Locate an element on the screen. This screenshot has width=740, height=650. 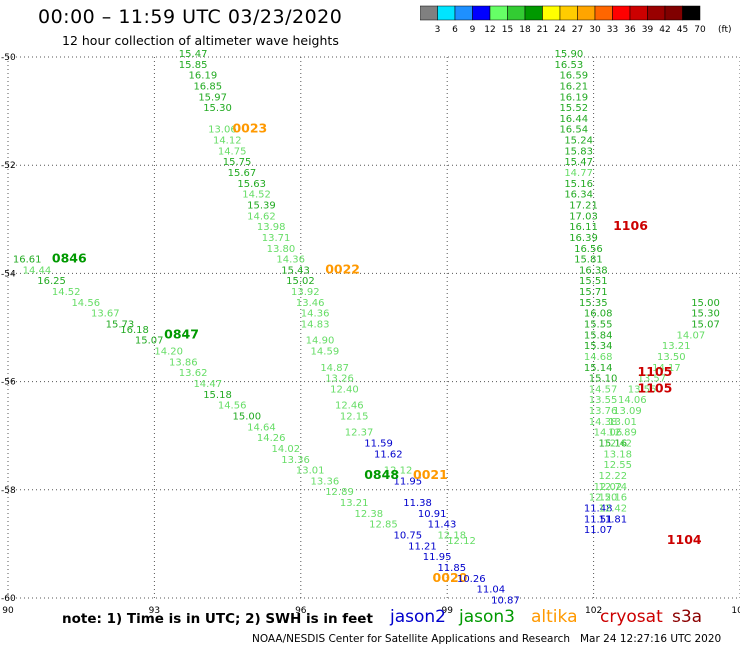
chart-title: 00:00 – 11:59 UTC 03/23/2020 is located at coordinates (190, 17).